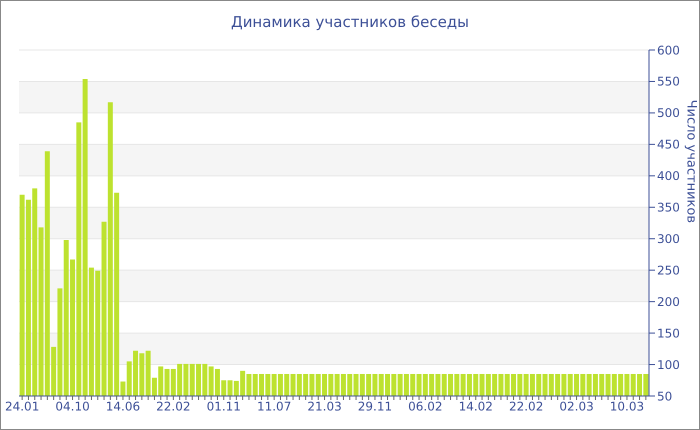 This screenshot has width=700, height=430. What do you see at coordinates (668, 270) in the screenshot?
I see `y-tick-label: 250` at bounding box center [668, 270].